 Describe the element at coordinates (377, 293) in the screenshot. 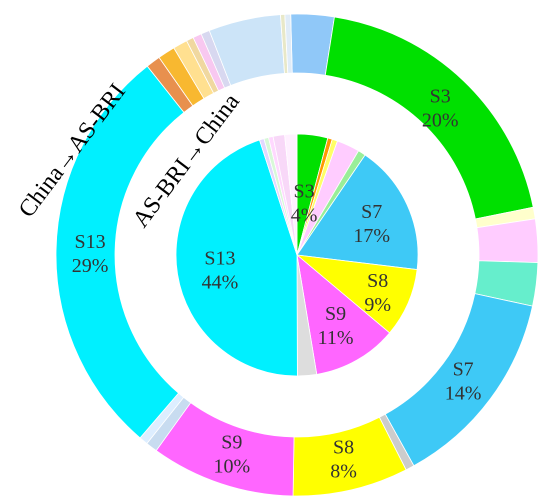

I see `inner-label-s8: S8 9%` at that location.